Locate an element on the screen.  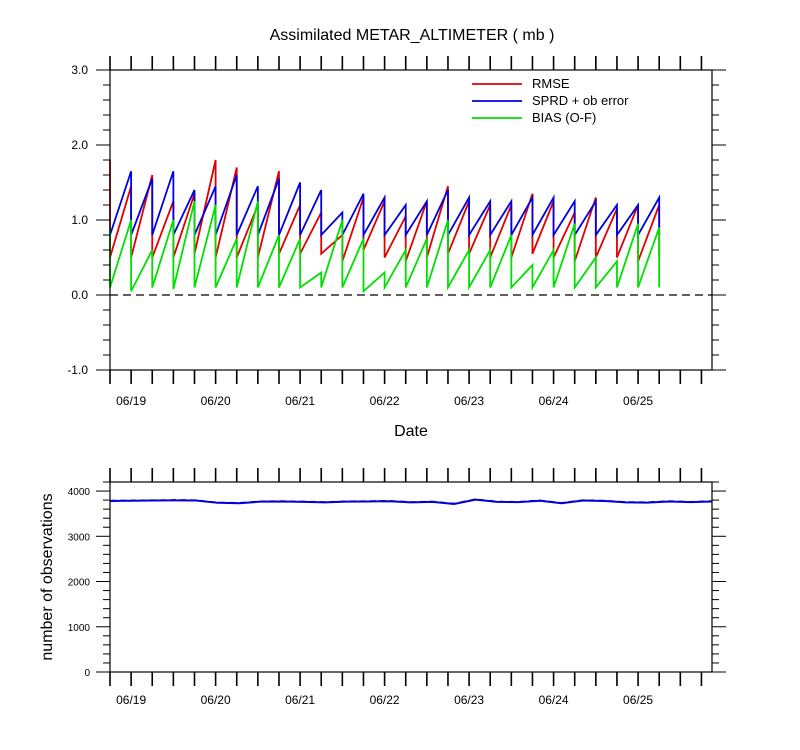
bottom-y-tick-label: 1000 is located at coordinates (79, 628).